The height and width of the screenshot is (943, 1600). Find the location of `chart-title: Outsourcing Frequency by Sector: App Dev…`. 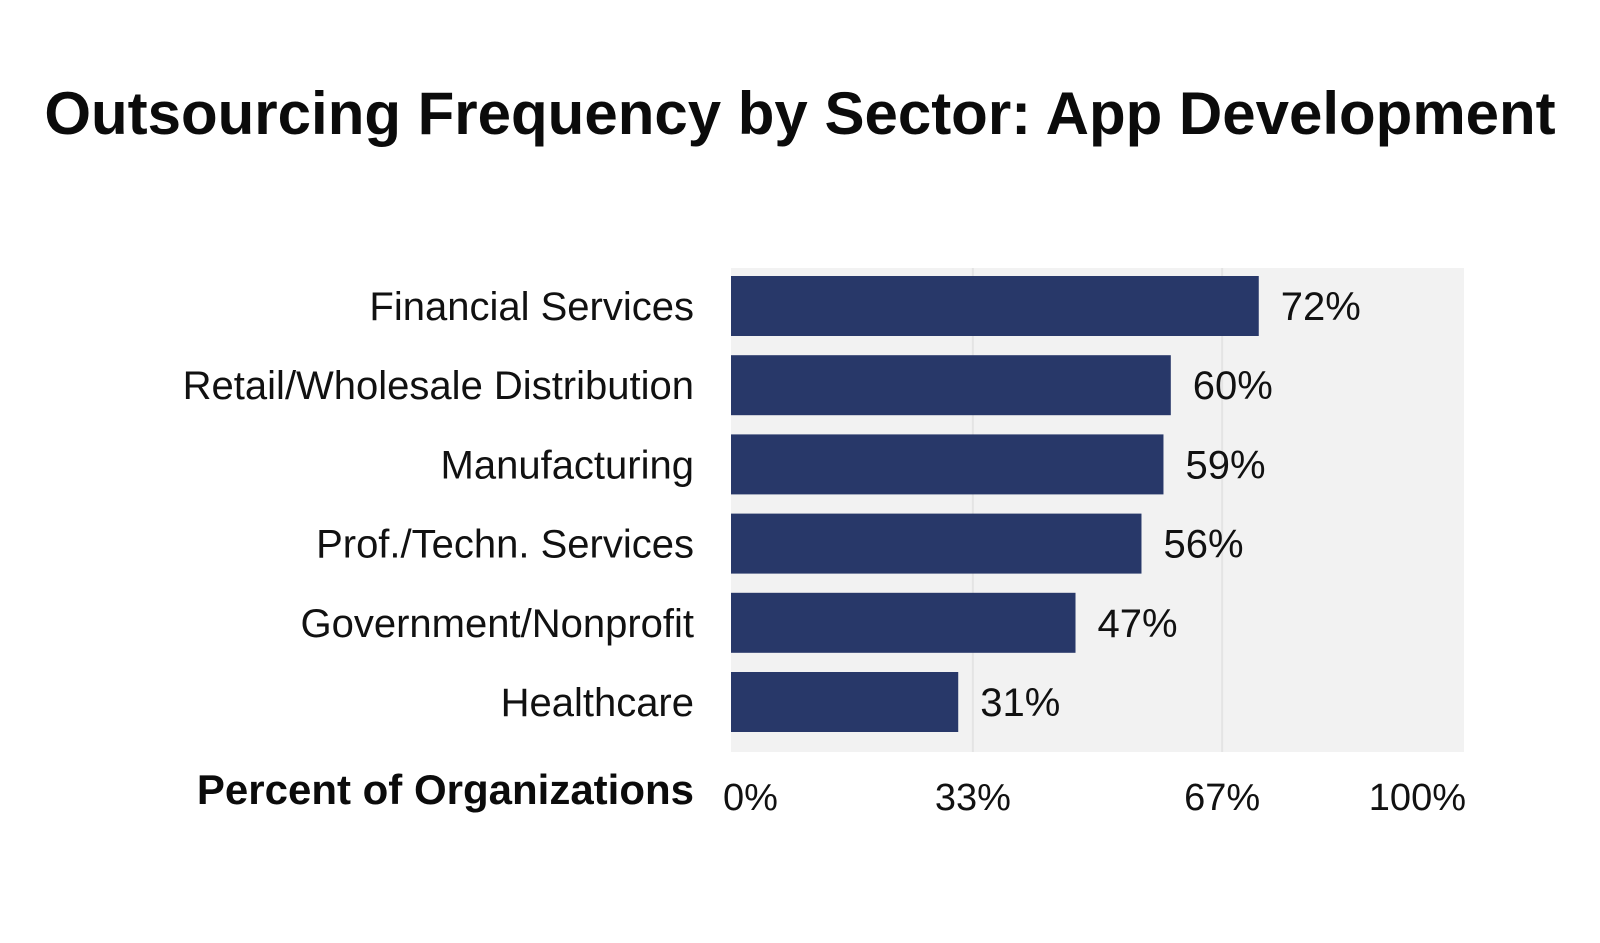

chart-title: Outsourcing Frequency by Sector: App Dev… is located at coordinates (800, 113).